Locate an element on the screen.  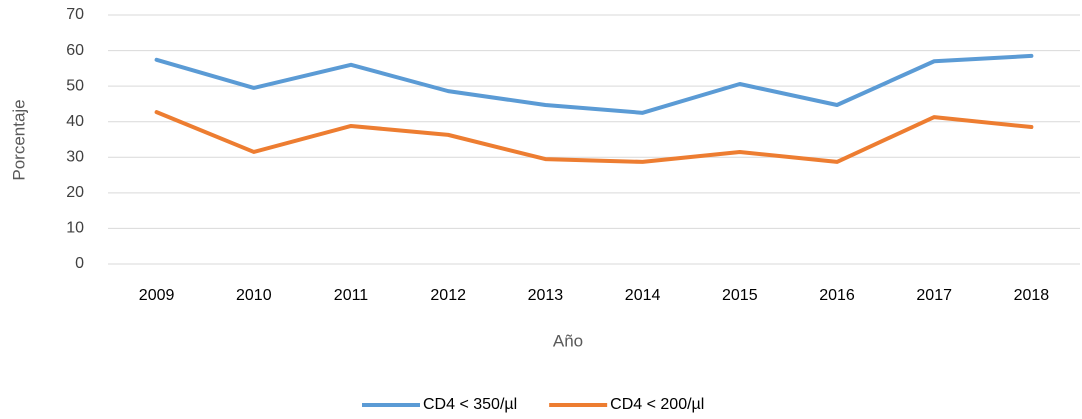
y-tick-label: 0 is located at coordinates (79, 263).